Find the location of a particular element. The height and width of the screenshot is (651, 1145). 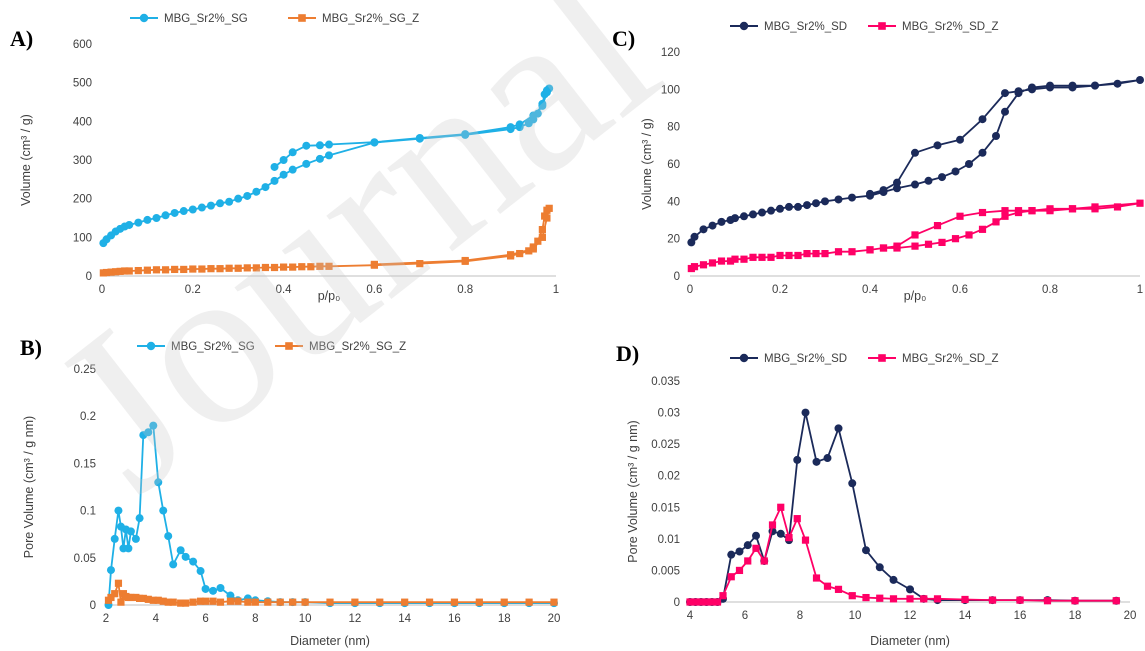

y-tick-label: 100 is located at coordinates (670, 90).